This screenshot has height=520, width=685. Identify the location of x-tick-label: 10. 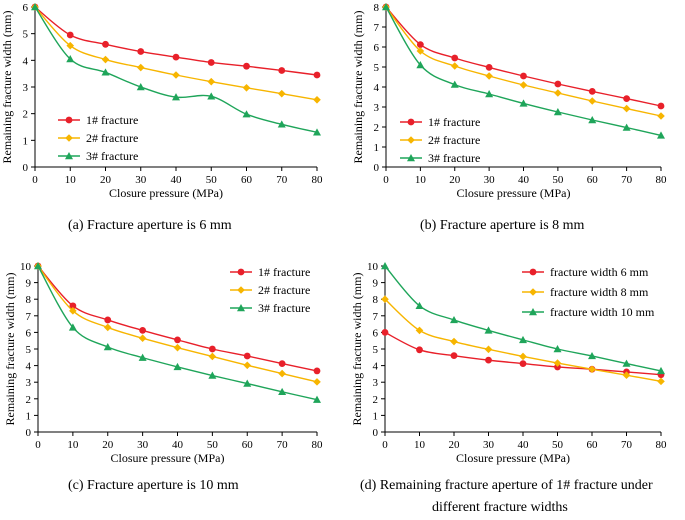
(73, 445).